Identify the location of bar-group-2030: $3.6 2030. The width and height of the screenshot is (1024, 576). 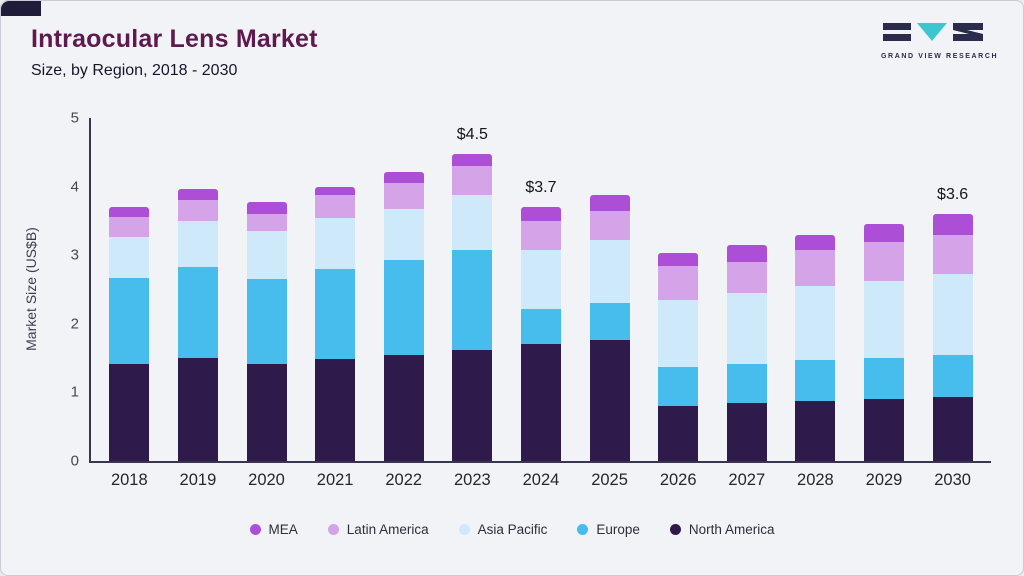
(952, 303).